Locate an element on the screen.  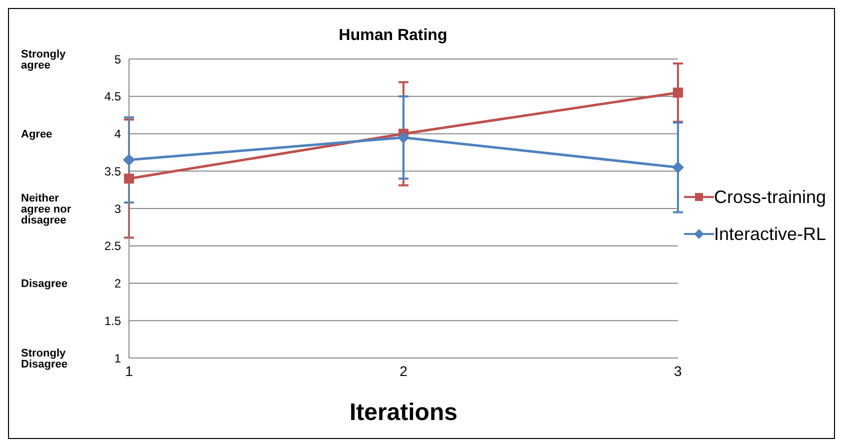
x-tick-label: 3 is located at coordinates (678, 370).